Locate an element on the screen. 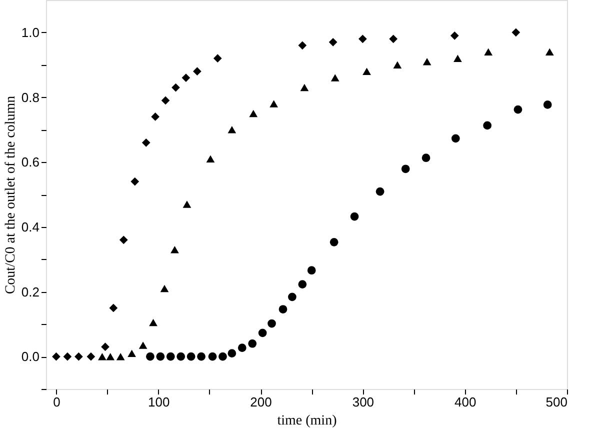 This screenshot has height=444, width=613. x-tick-label: 100 is located at coordinates (159, 402).